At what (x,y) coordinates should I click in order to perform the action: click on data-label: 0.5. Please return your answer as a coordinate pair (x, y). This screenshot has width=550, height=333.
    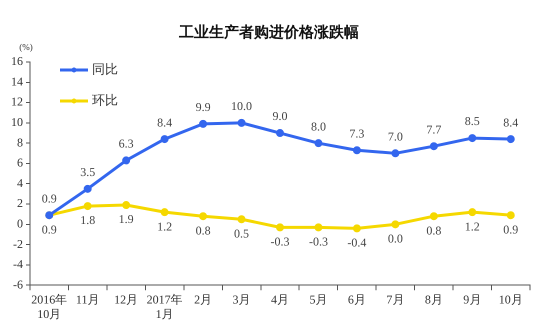
    Looking at the image, I should click on (242, 233).